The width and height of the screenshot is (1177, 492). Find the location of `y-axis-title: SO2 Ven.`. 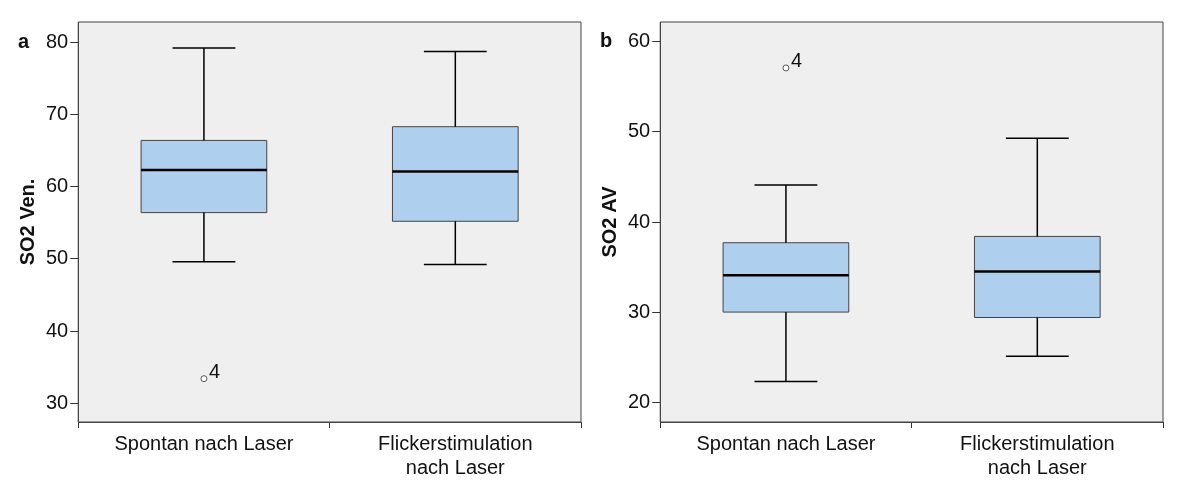

y-axis-title: SO2 Ven. is located at coordinates (26, 222).